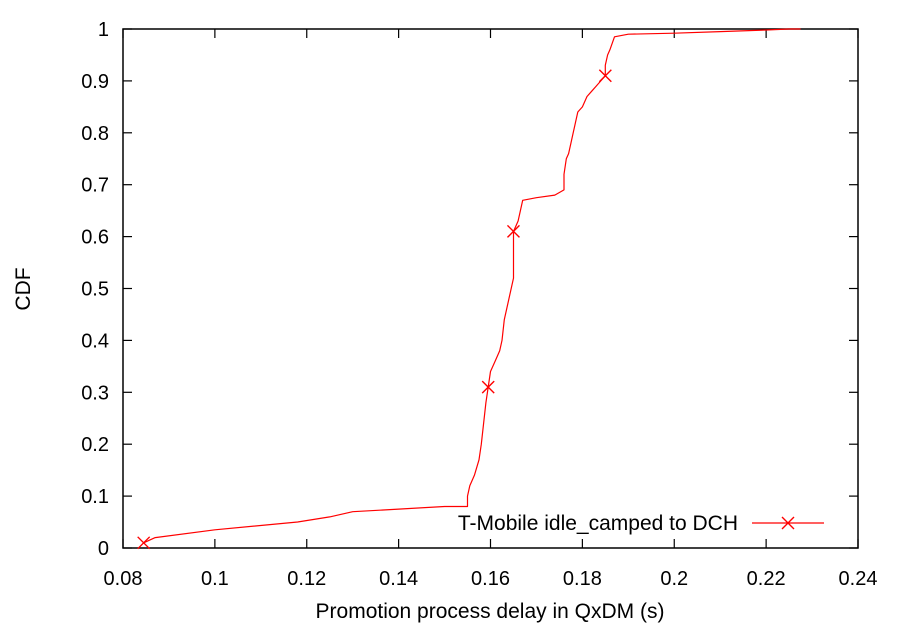 The width and height of the screenshot is (900, 629). Describe the element at coordinates (95, 445) in the screenshot. I see `y-tick-label: 0.2` at that location.